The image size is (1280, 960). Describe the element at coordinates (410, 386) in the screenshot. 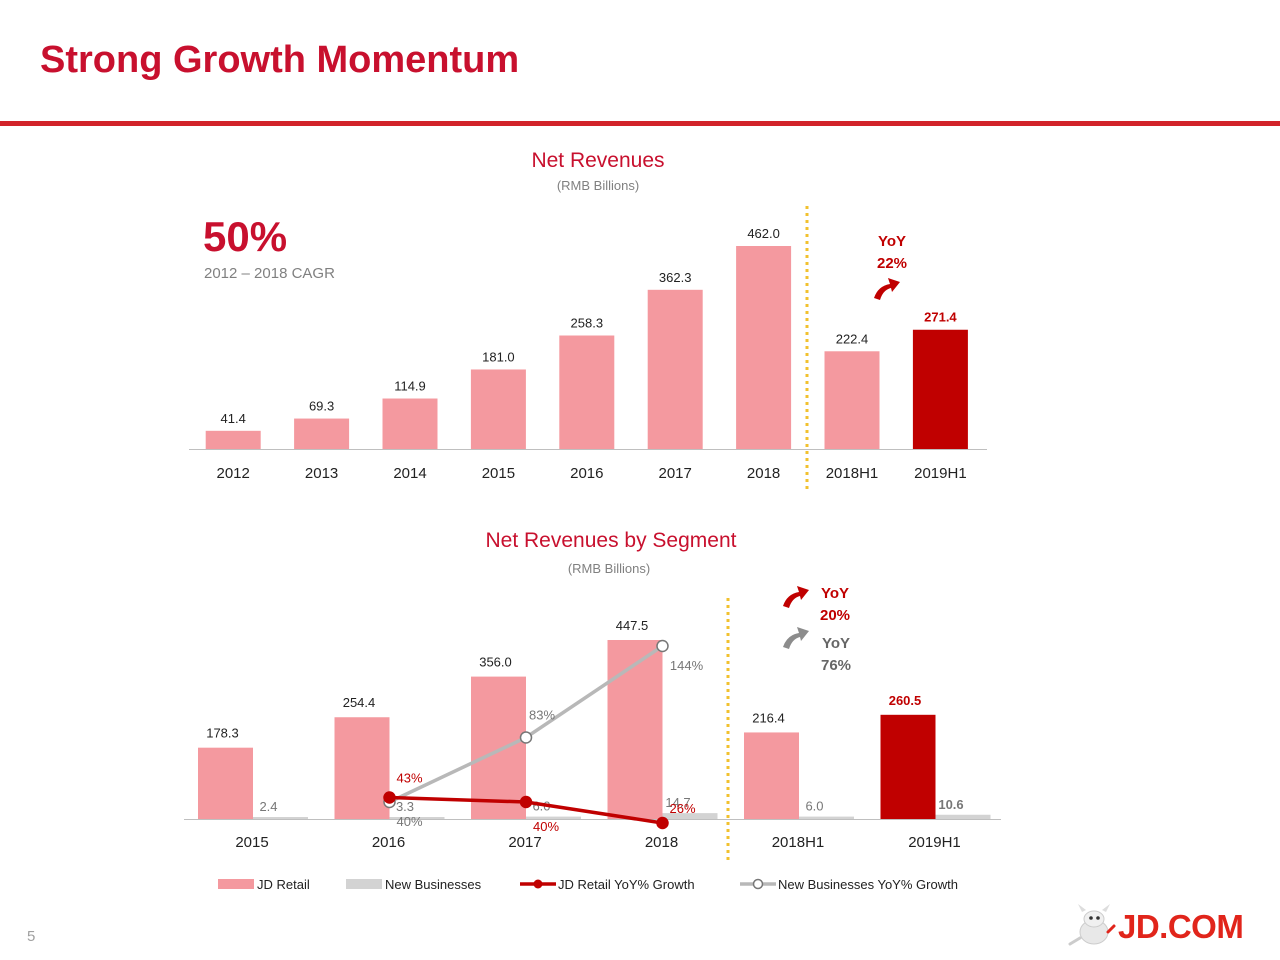

I see `chart1-bar-label: 114.9` at that location.